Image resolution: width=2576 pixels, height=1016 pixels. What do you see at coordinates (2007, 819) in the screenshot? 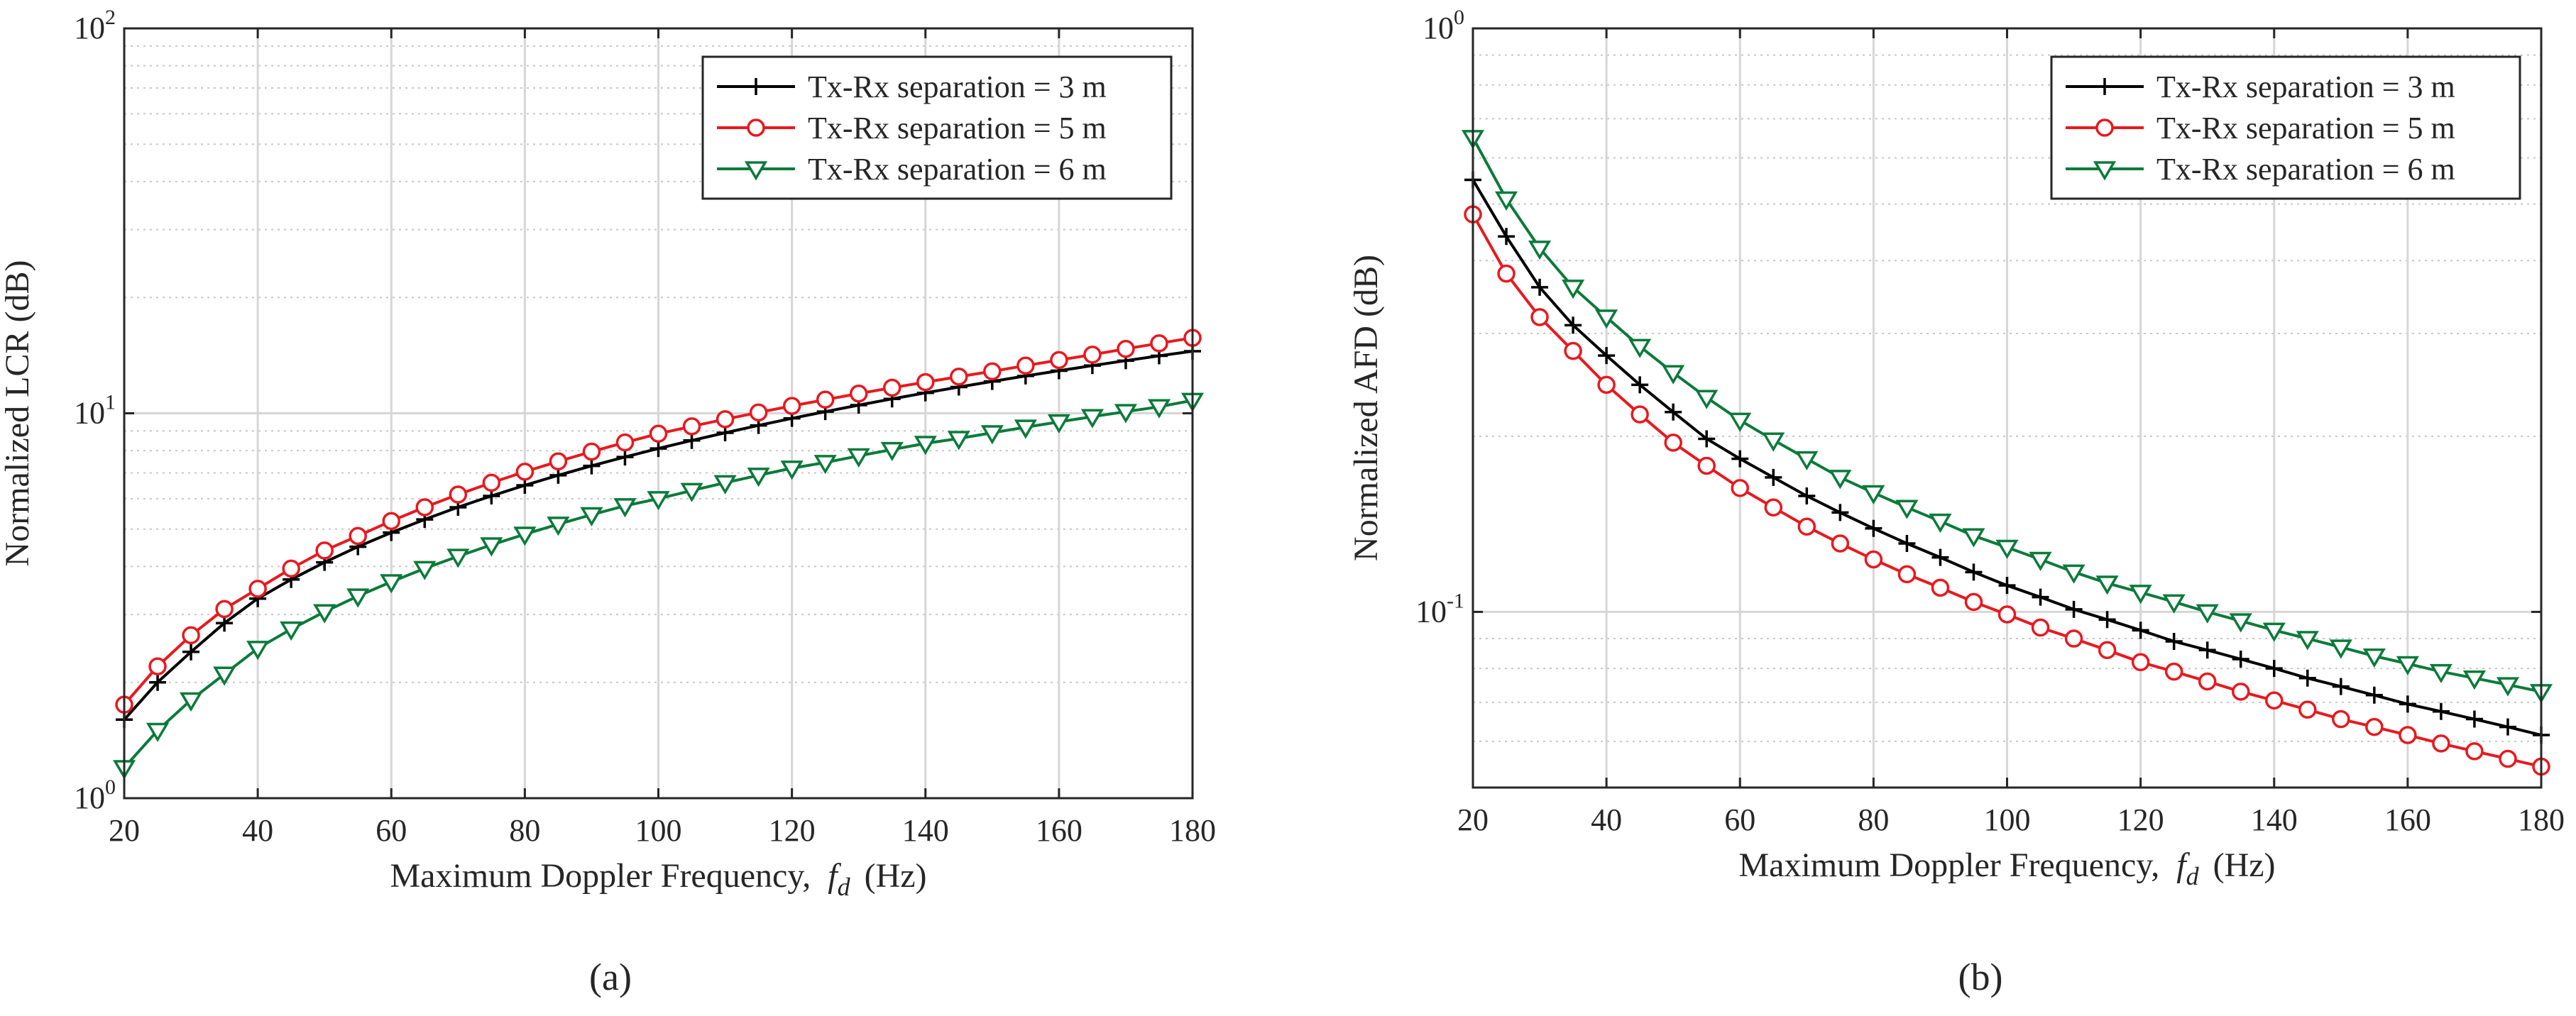
I see `x-tick-label: 100` at bounding box center [2007, 819].